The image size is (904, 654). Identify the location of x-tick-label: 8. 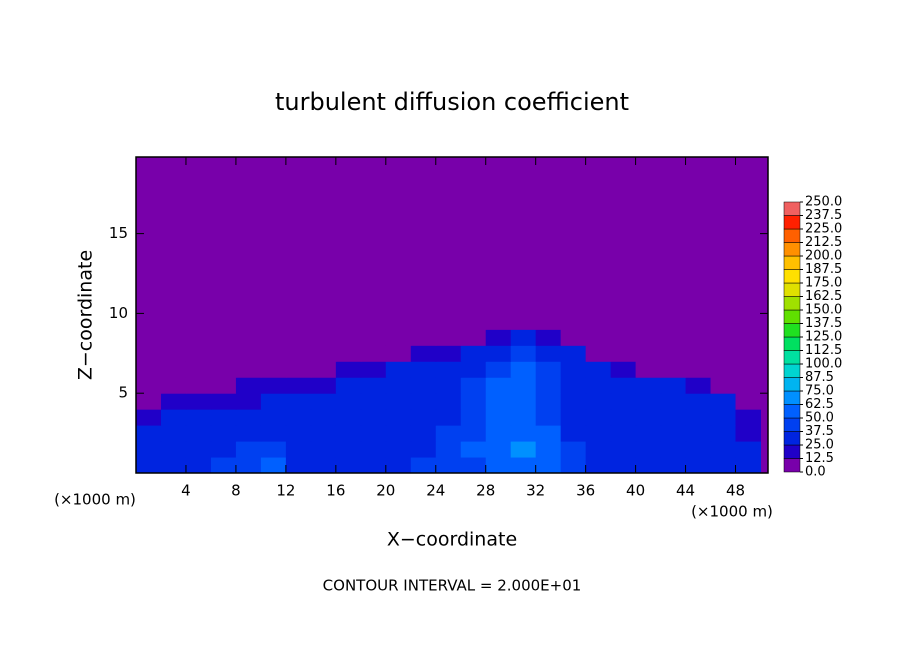
(236, 491).